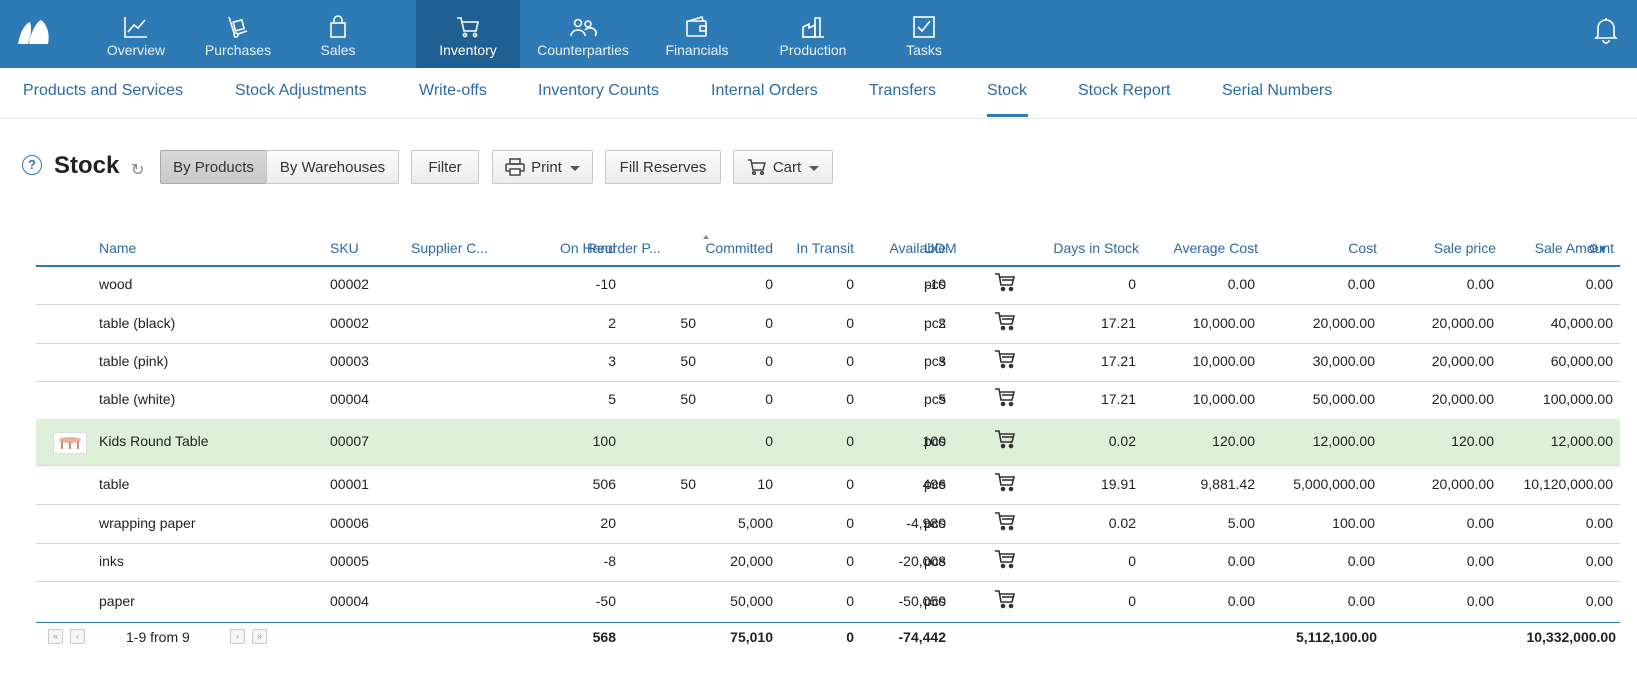 The image size is (1637, 687). What do you see at coordinates (468, 34) in the screenshot?
I see `nav-inventory: Inventory` at bounding box center [468, 34].